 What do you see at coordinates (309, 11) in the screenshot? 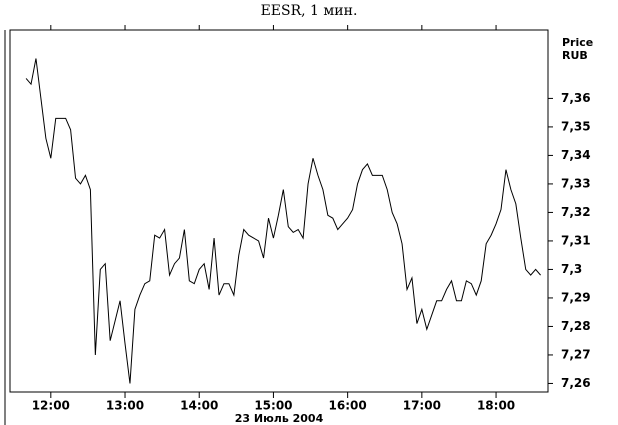
I see `chart-title: EESR, 1 мин.` at bounding box center [309, 11].